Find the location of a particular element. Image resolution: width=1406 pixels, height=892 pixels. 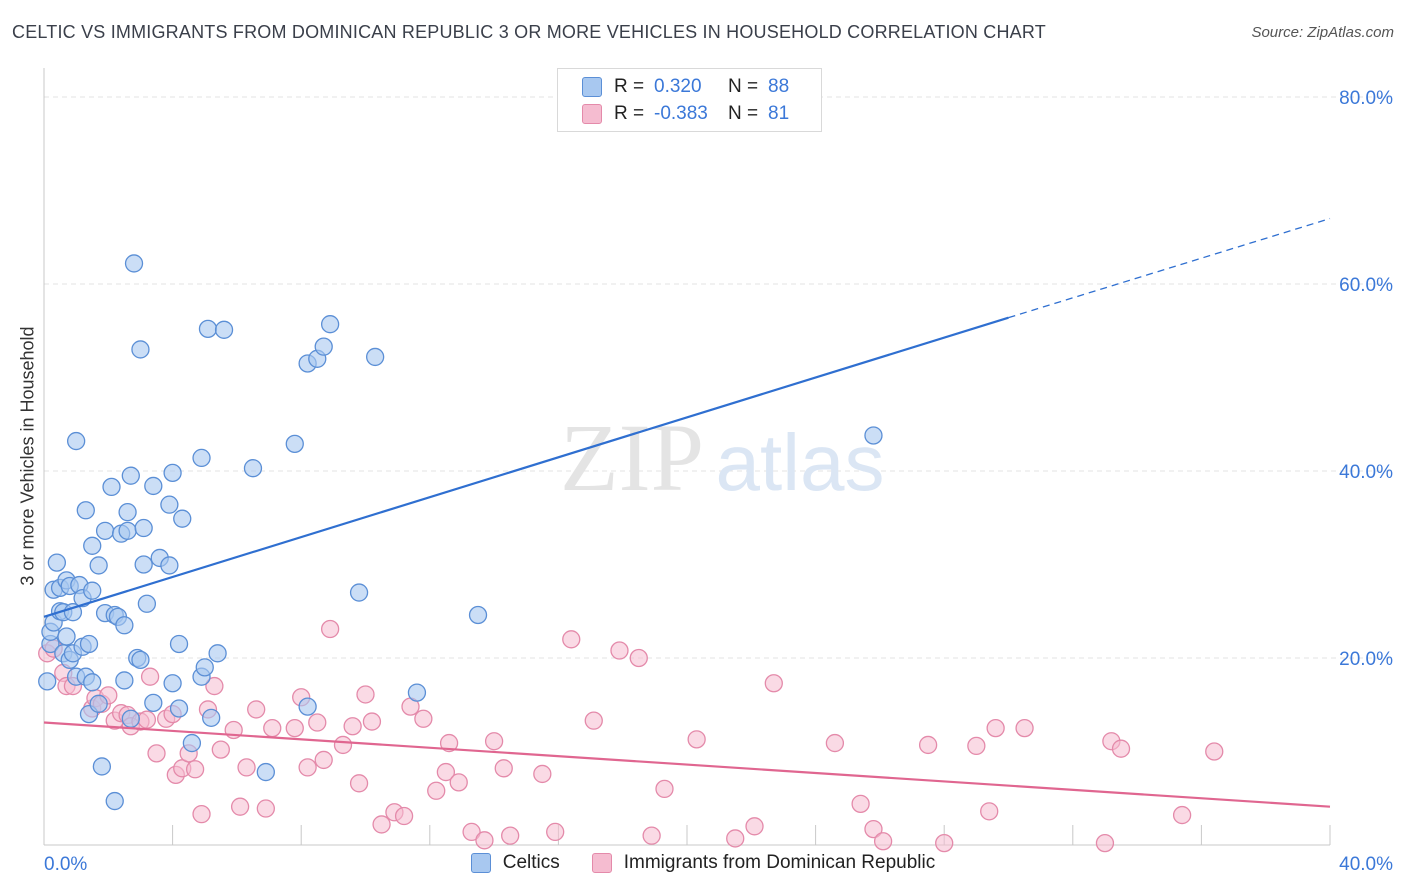

correlation-legend: R = 0.320 N = 88 R = -0.383 N = 81 is located at coordinates (689, 100).